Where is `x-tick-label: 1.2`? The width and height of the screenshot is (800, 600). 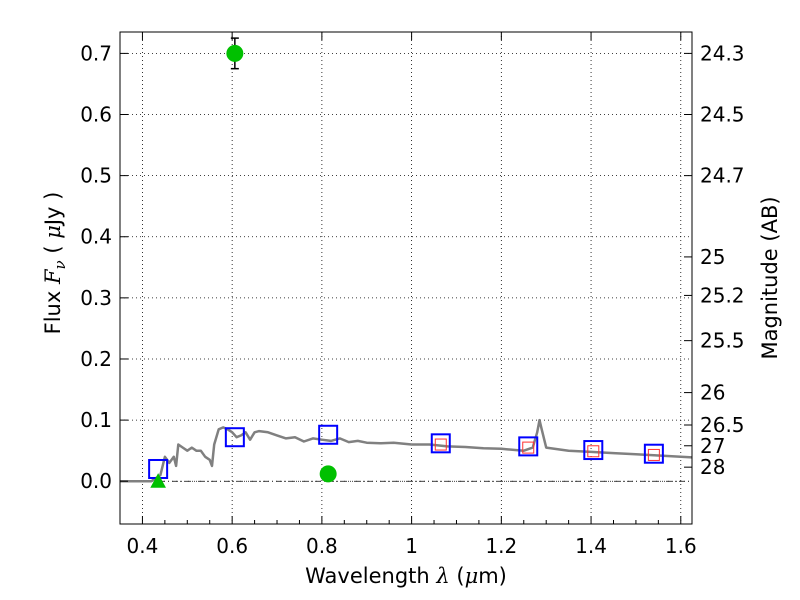 x-tick-label: 1.2 is located at coordinates (501, 546).